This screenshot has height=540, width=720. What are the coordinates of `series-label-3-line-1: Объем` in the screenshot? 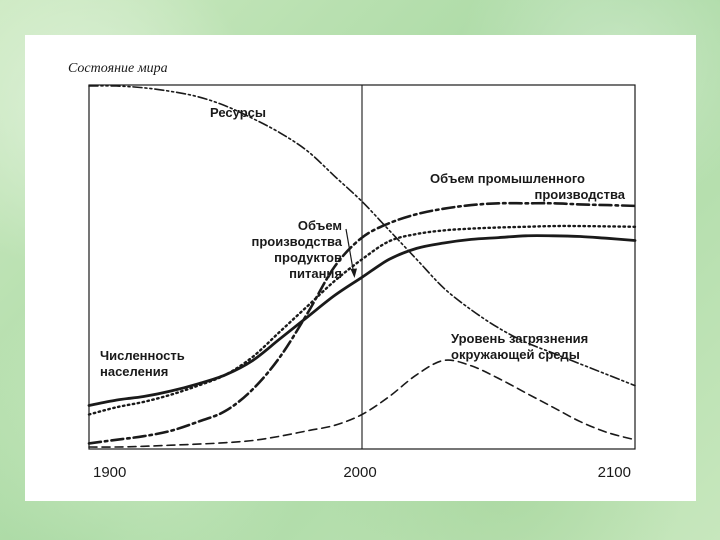 It's located at (320, 225).